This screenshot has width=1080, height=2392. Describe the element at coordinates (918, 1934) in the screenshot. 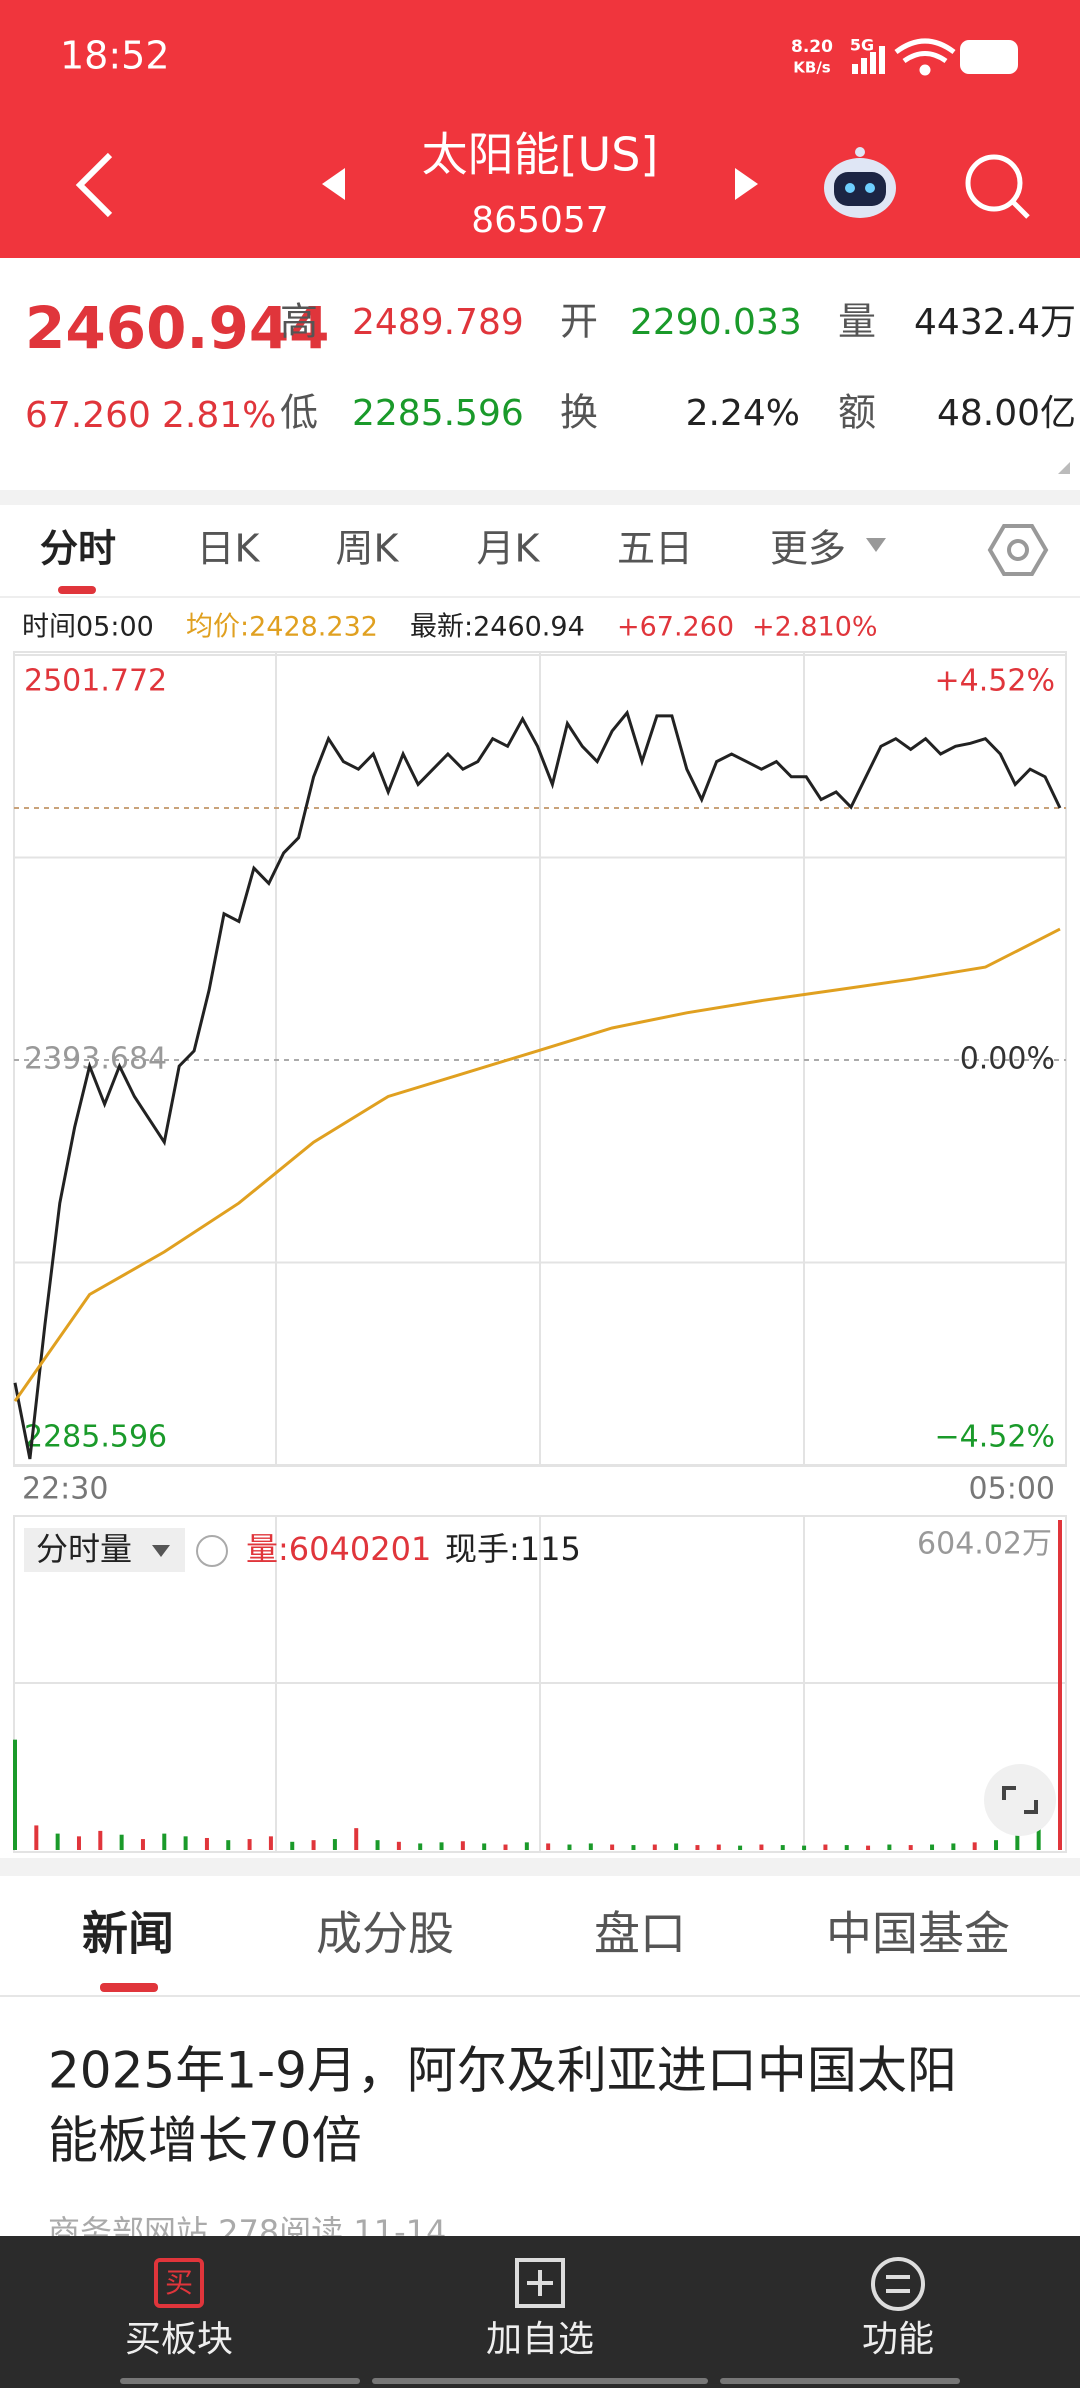

I see `news-tab: 中国基金` at that location.